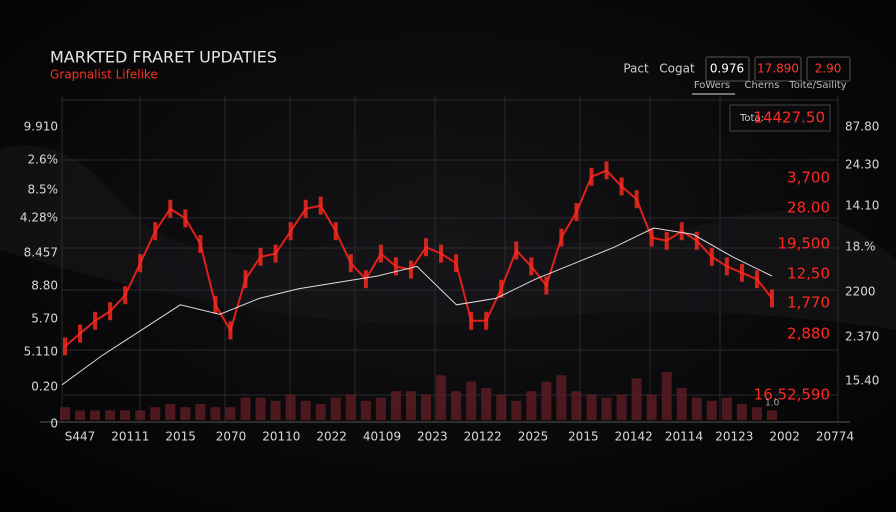 The image size is (896, 512). What do you see at coordinates (104, 75) in the screenshot?
I see `subtitle: Grapnalist Lifelike` at bounding box center [104, 75].